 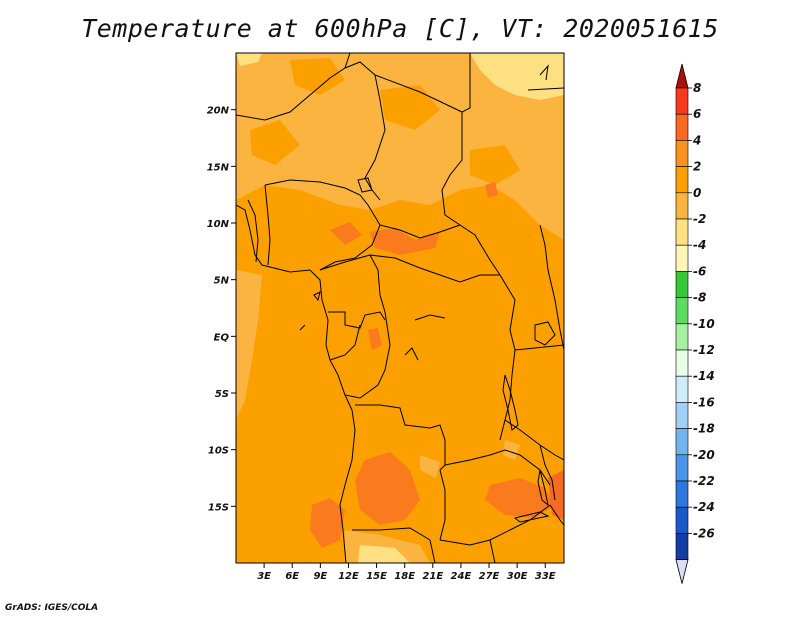 I want to click on coastline-ne, so click(x=545, y=89).